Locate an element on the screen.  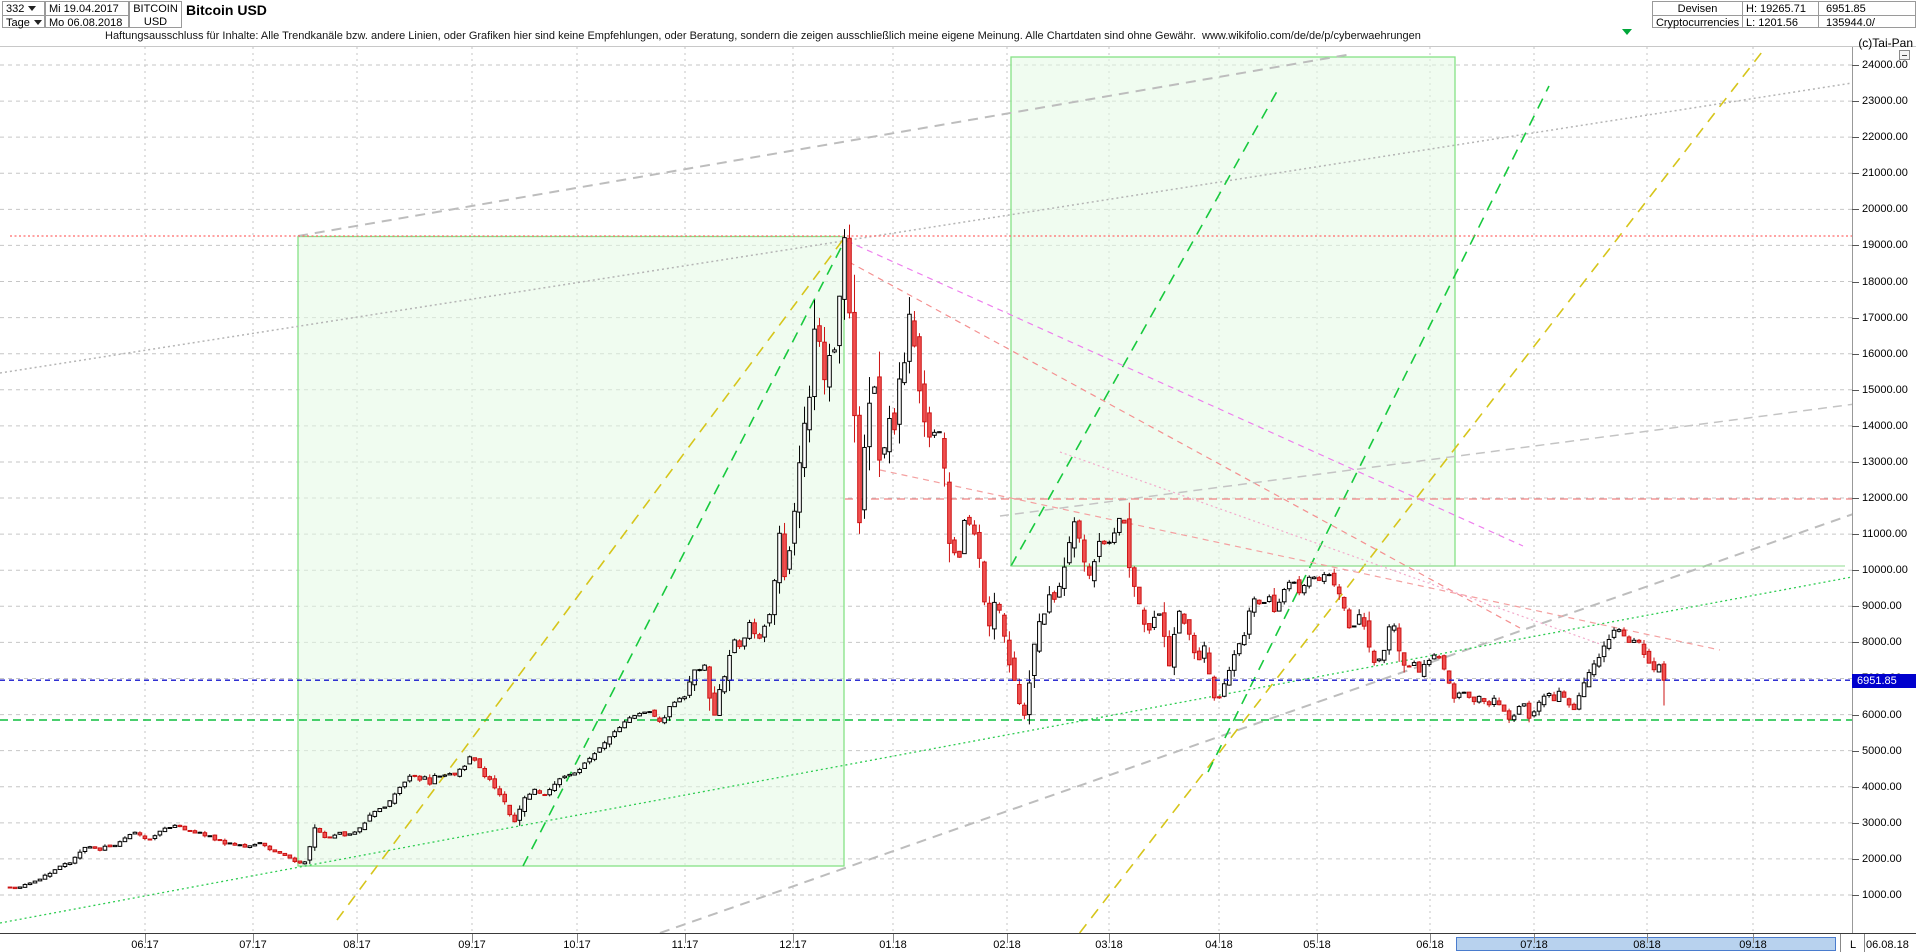
y-axis-label: 17000.00 is located at coordinates (1885, 317).